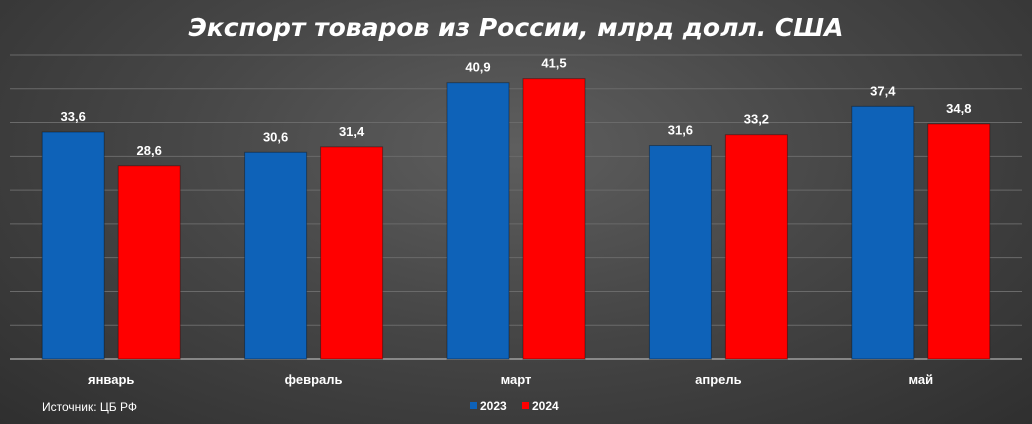 The width and height of the screenshot is (1032, 424). I want to click on x-tick-label-март: март, so click(516, 379).